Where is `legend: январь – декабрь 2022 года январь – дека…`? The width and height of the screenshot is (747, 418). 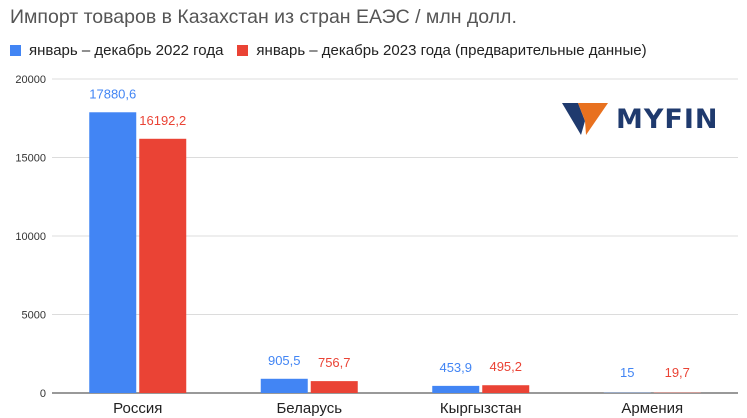 legend: январь – декабрь 2022 года январь – дека… is located at coordinates (335, 50).